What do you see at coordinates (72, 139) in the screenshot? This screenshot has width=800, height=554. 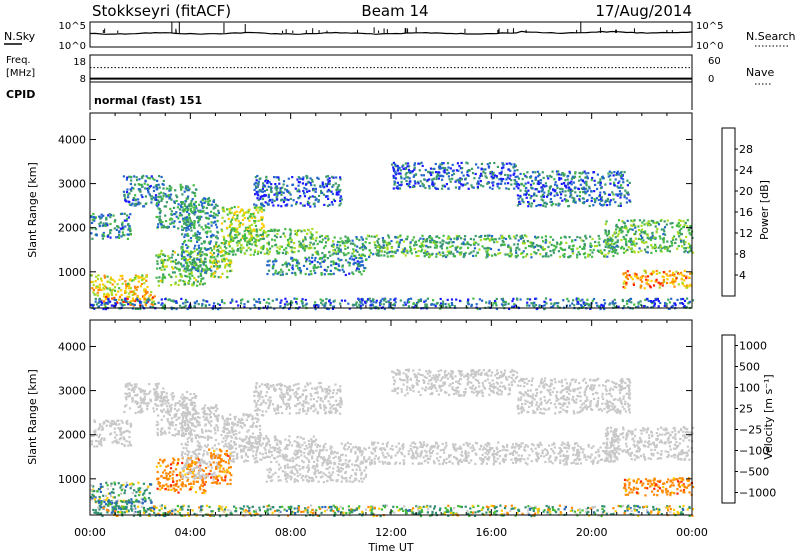 I see `y-tick-label: 4000` at bounding box center [72, 139].